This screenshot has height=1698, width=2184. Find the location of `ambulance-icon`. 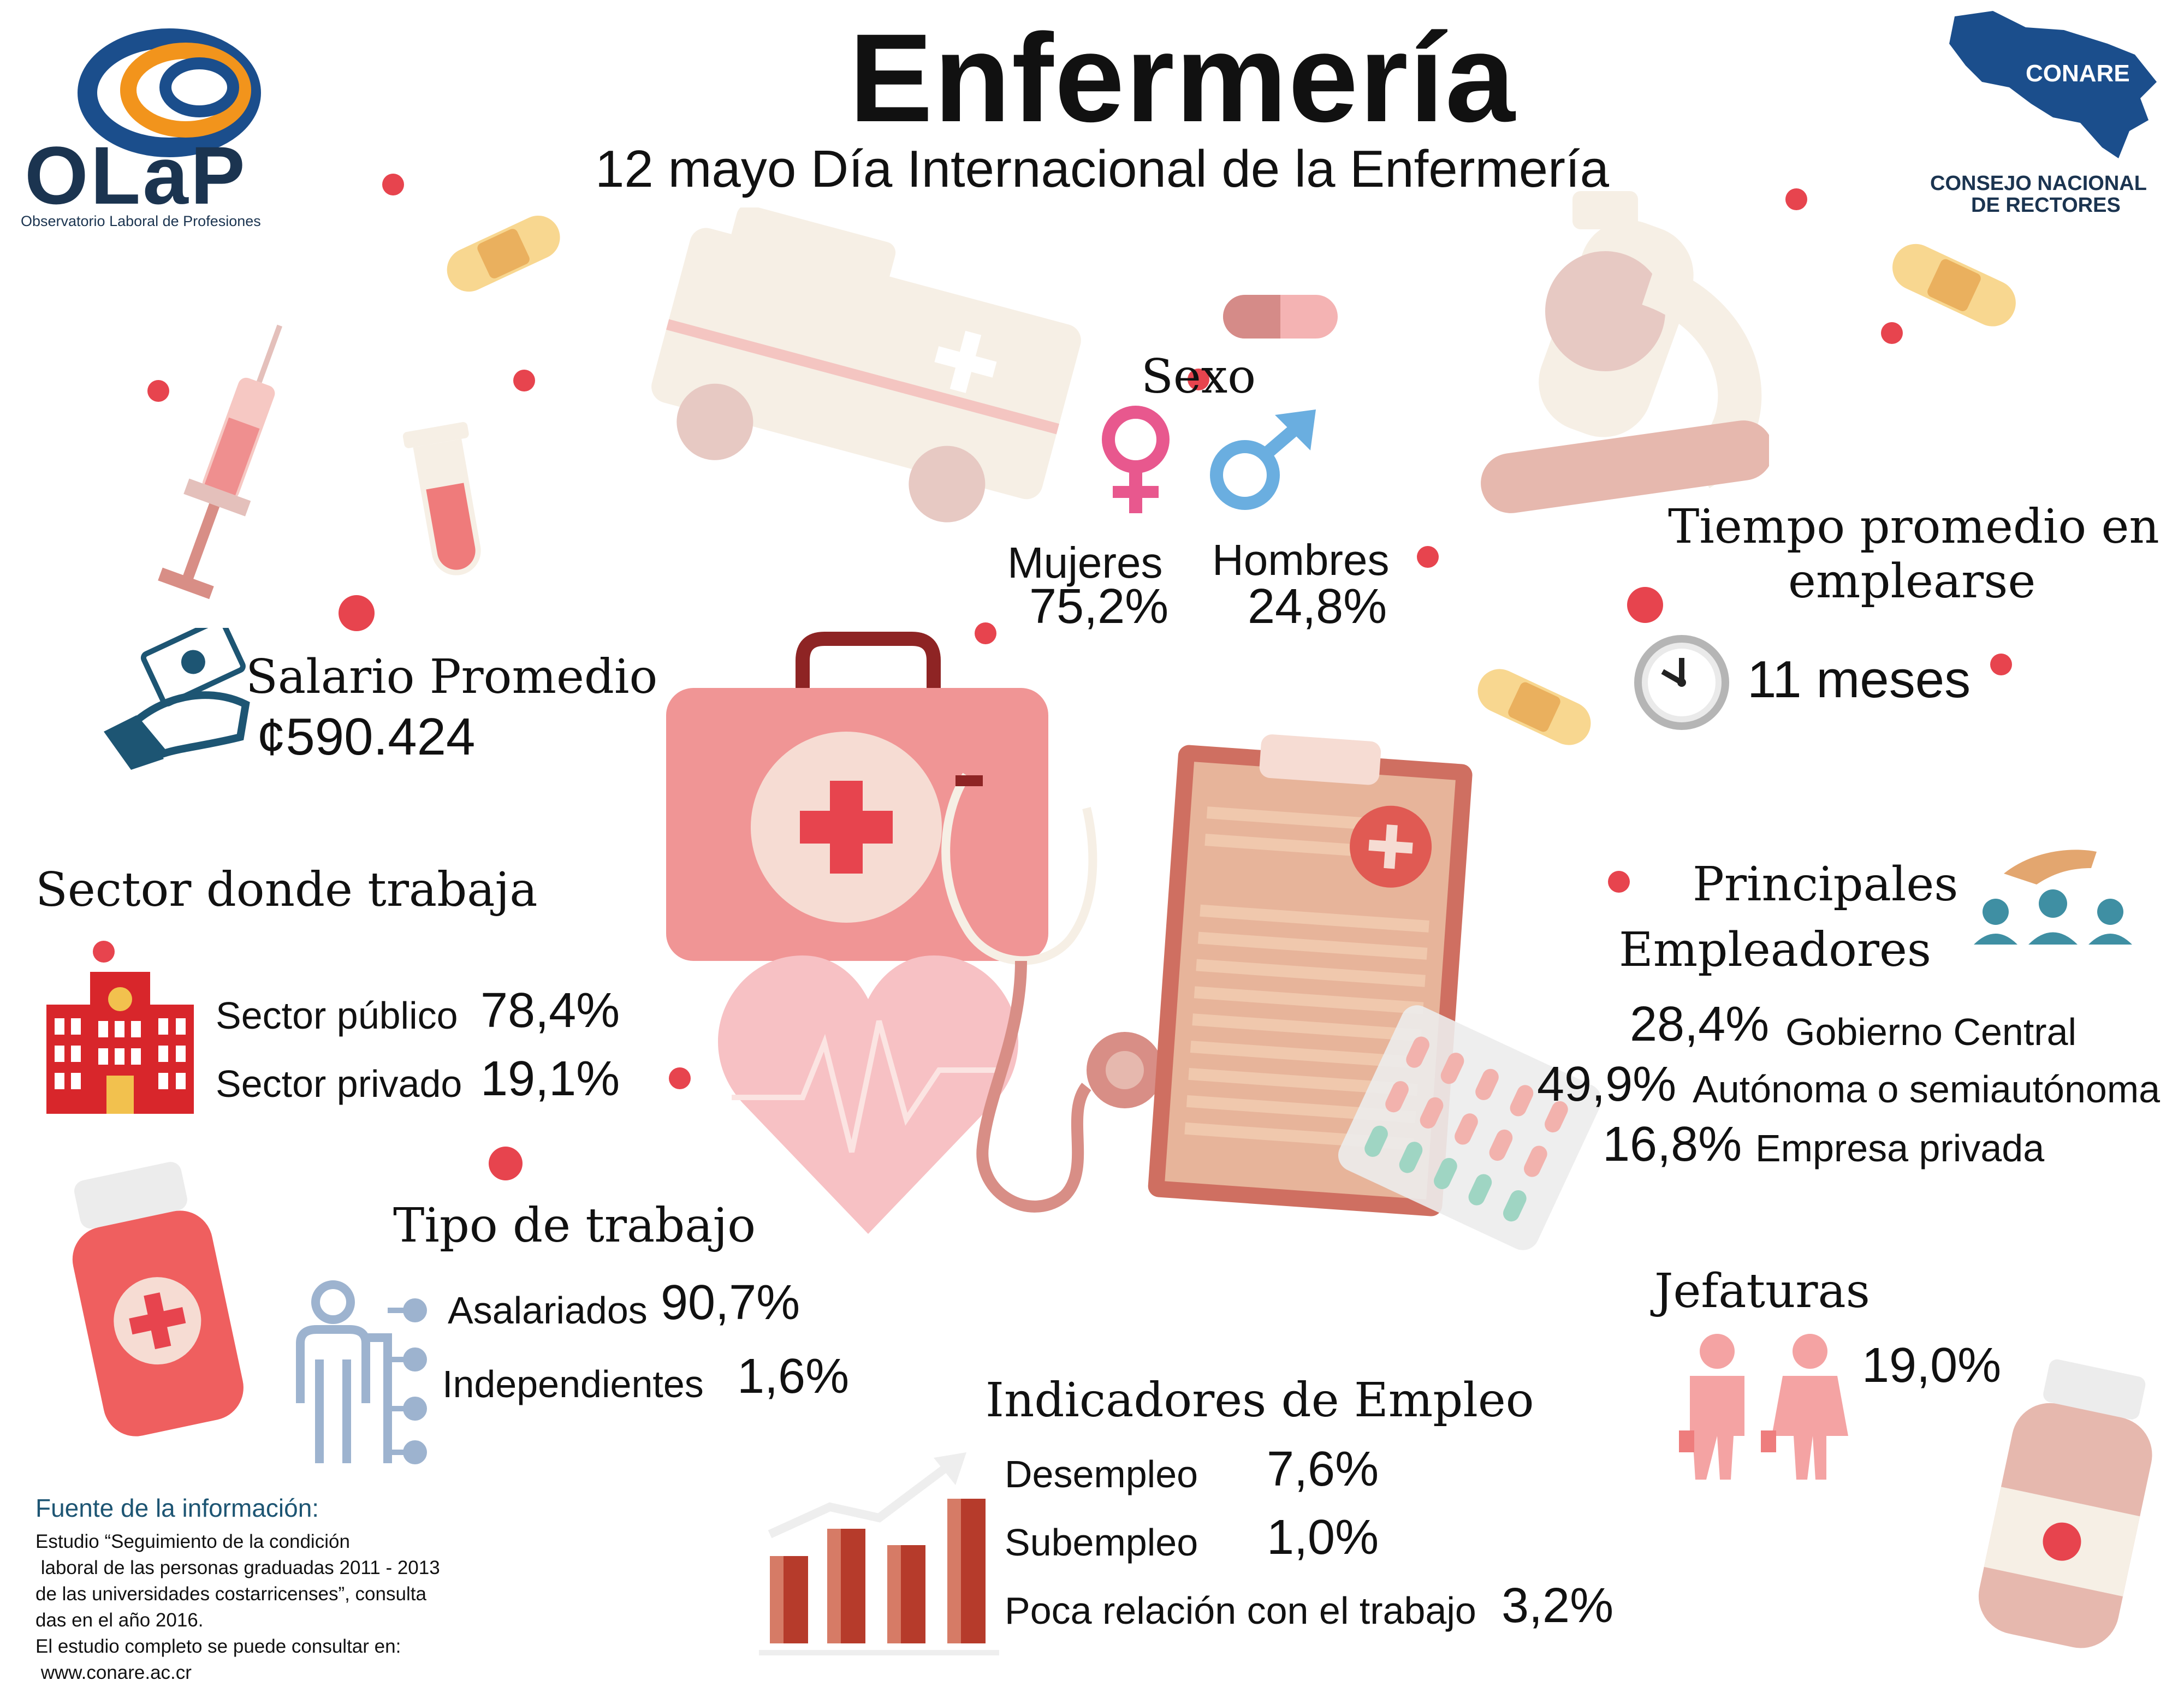

ambulance-icon is located at coordinates (863, 377).